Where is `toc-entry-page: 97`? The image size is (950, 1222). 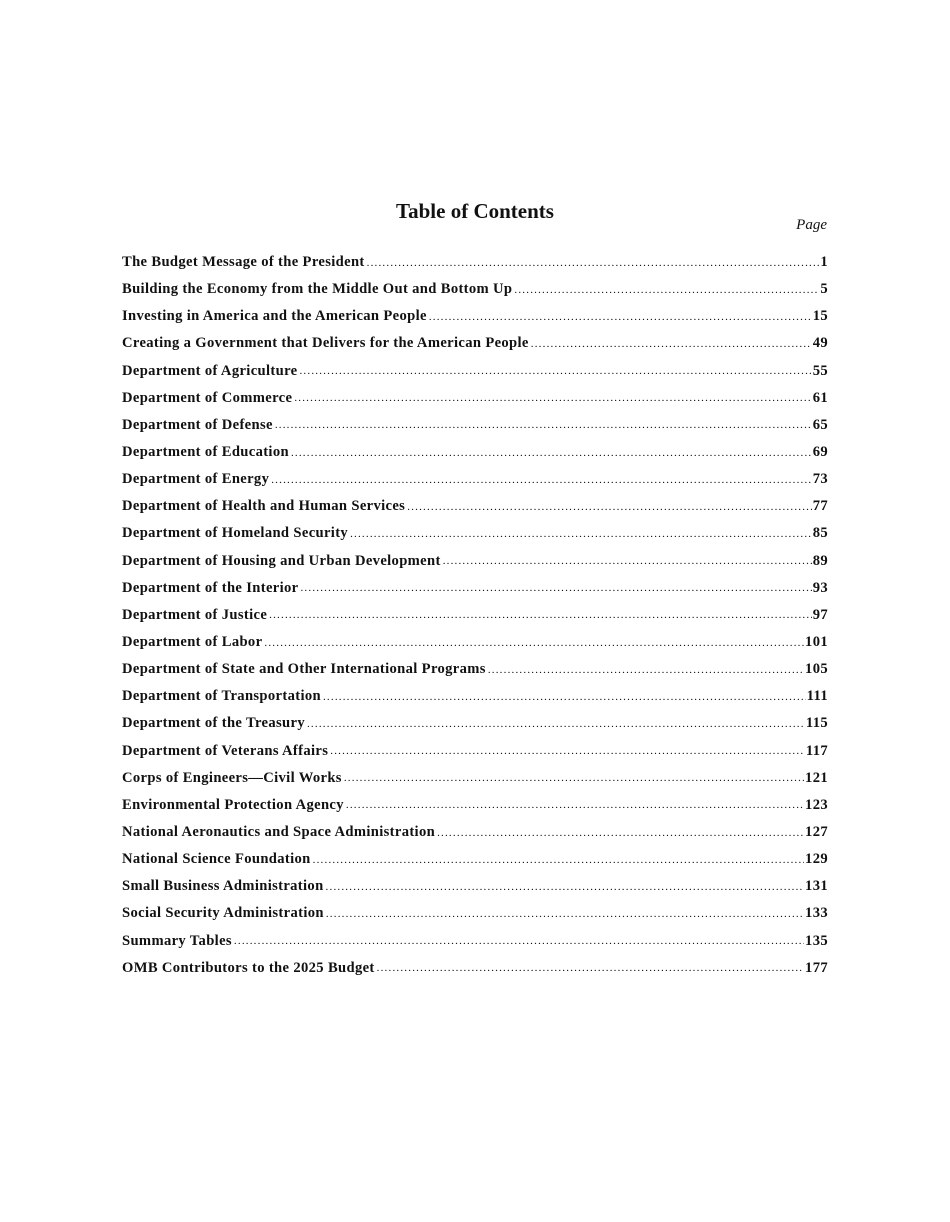
toc-entry-page: 97 is located at coordinates (820, 614).